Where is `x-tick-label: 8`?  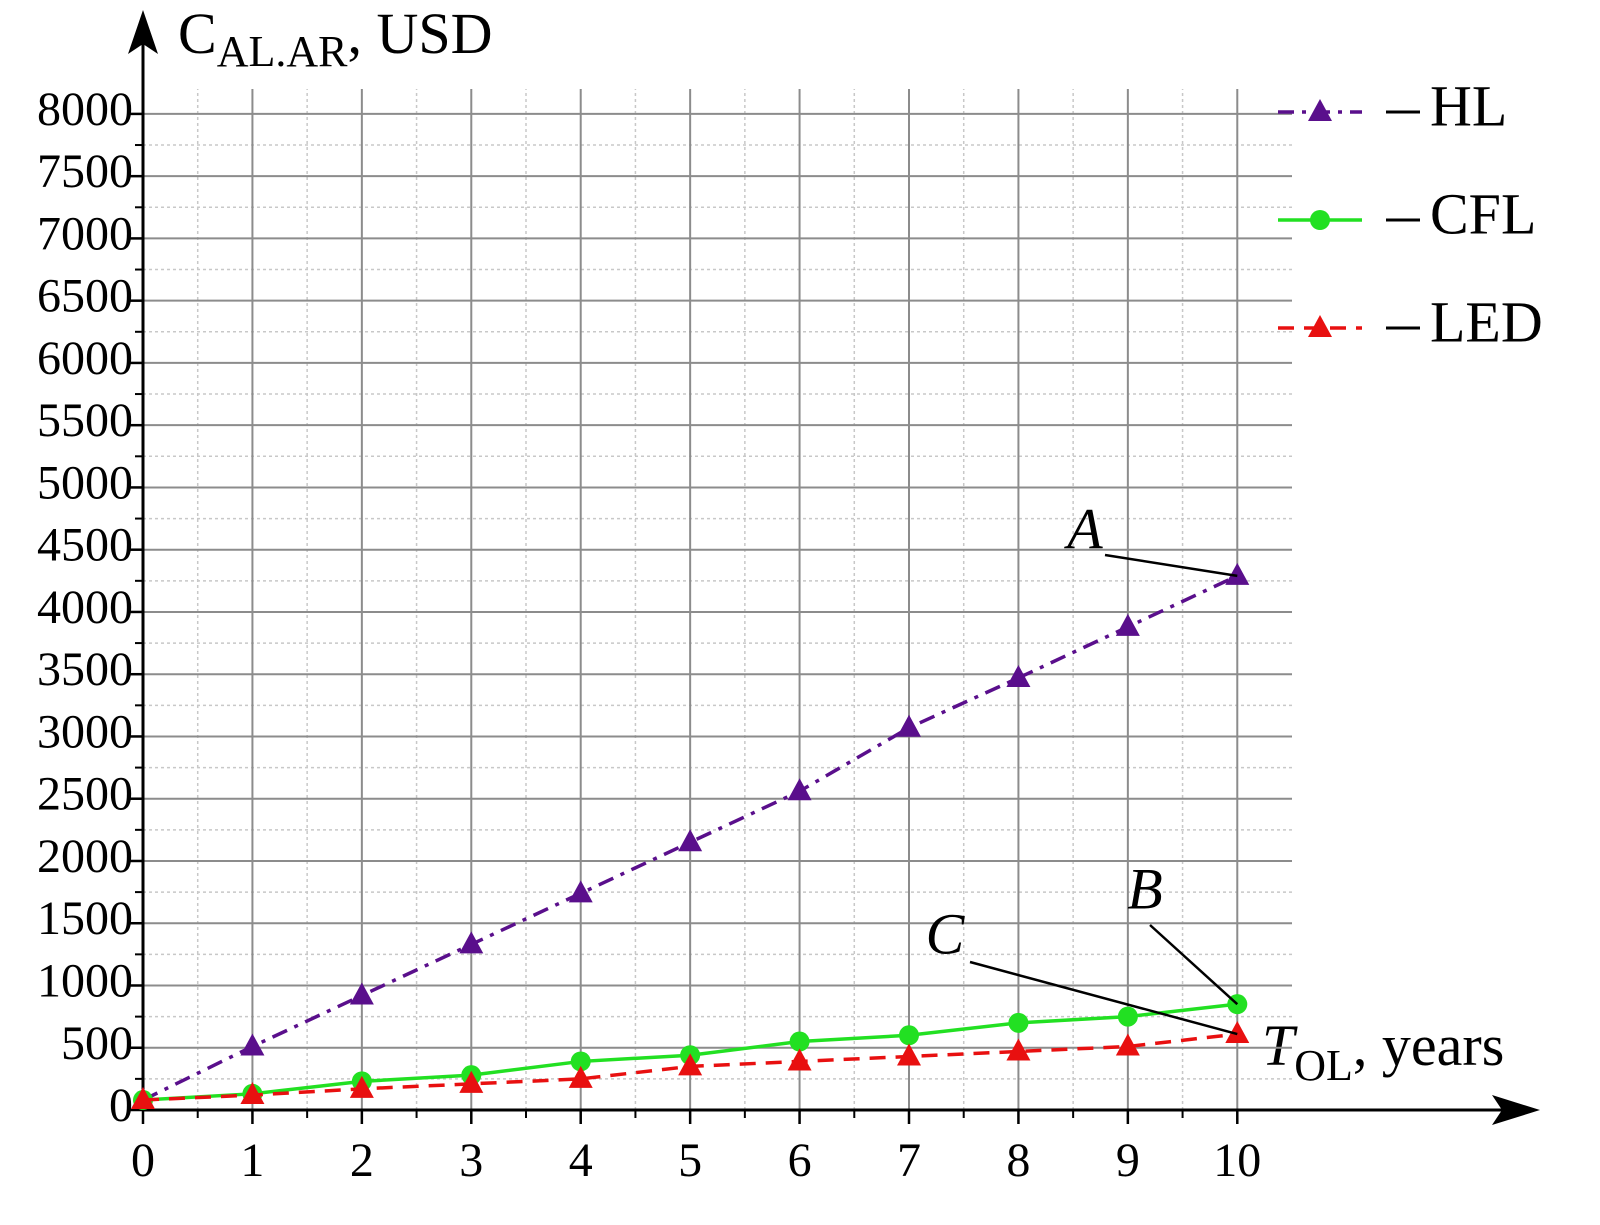 x-tick-label: 8 is located at coordinates (1018, 1160).